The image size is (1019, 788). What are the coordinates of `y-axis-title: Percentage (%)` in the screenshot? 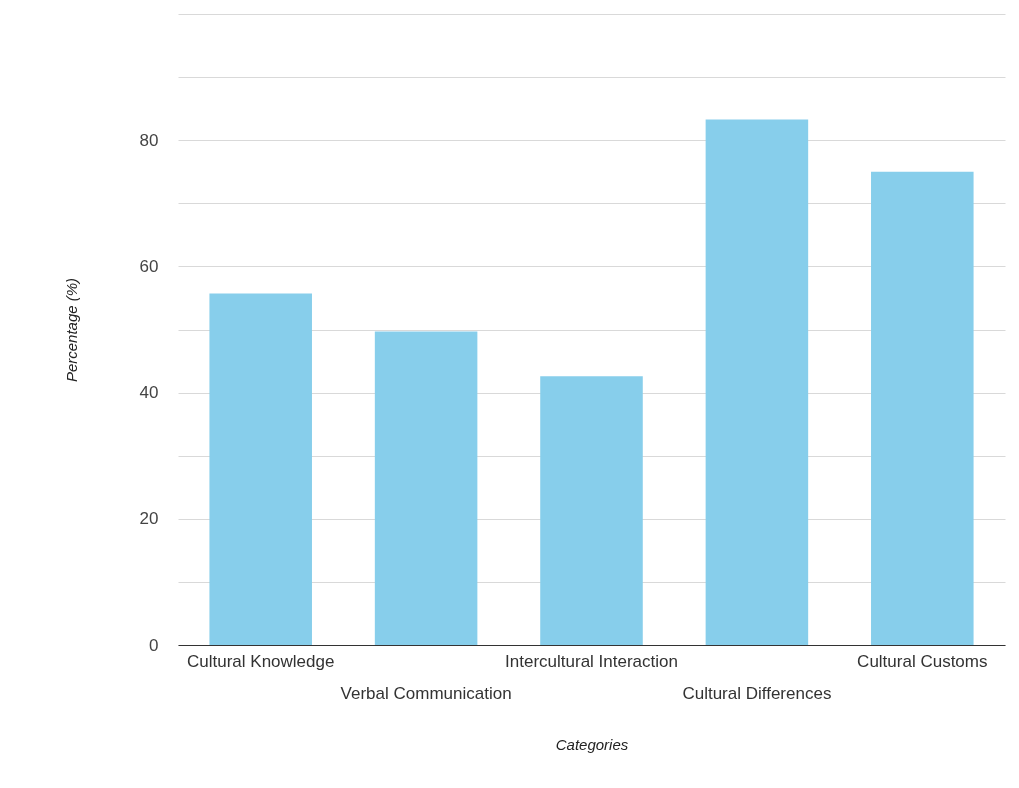 It's located at (71, 330).